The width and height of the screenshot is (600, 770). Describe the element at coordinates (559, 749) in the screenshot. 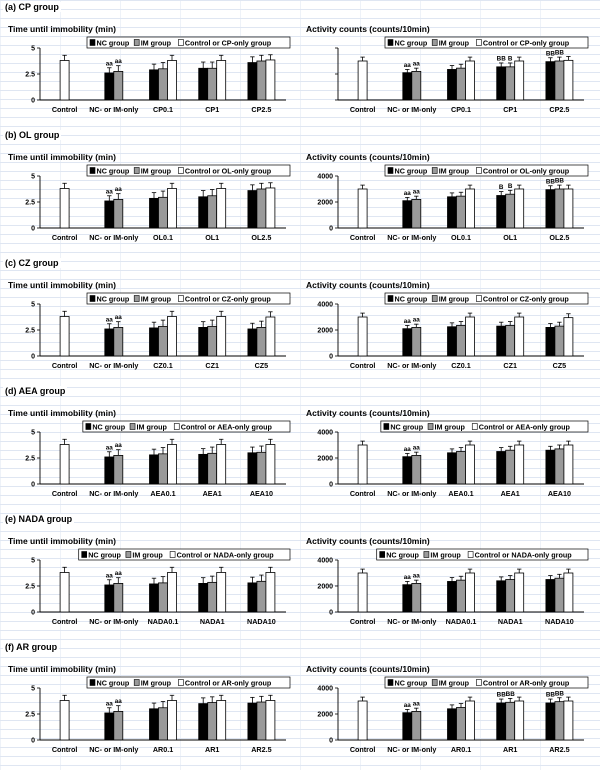

I see `x-tick-label: AR2.5` at that location.